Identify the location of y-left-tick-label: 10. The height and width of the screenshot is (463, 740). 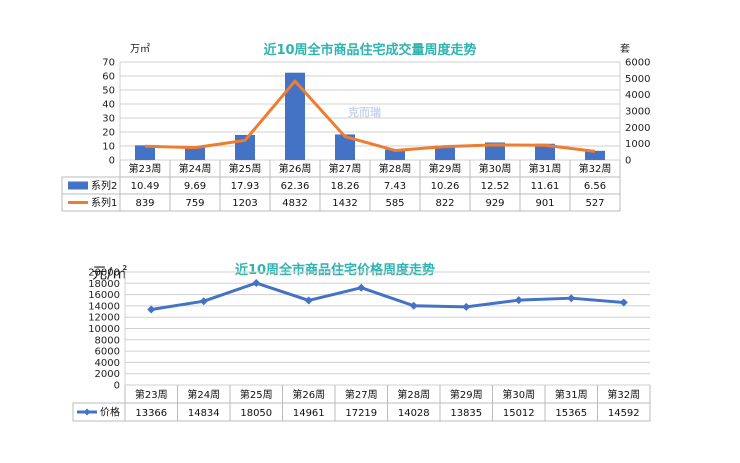
(108, 147).